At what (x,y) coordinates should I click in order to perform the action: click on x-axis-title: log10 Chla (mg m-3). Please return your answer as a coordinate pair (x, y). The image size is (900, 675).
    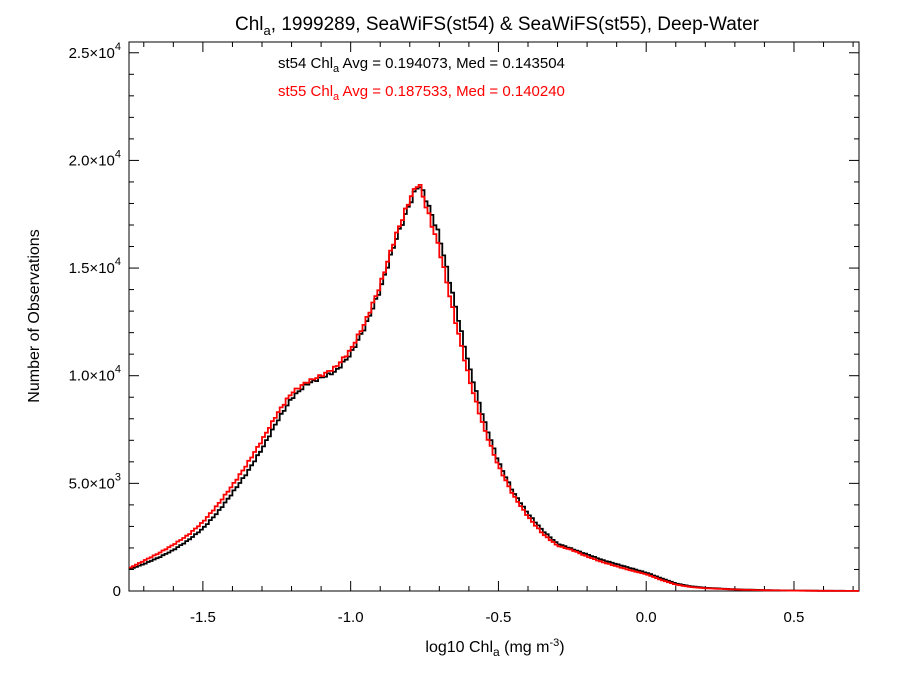
    Looking at the image, I should click on (494, 648).